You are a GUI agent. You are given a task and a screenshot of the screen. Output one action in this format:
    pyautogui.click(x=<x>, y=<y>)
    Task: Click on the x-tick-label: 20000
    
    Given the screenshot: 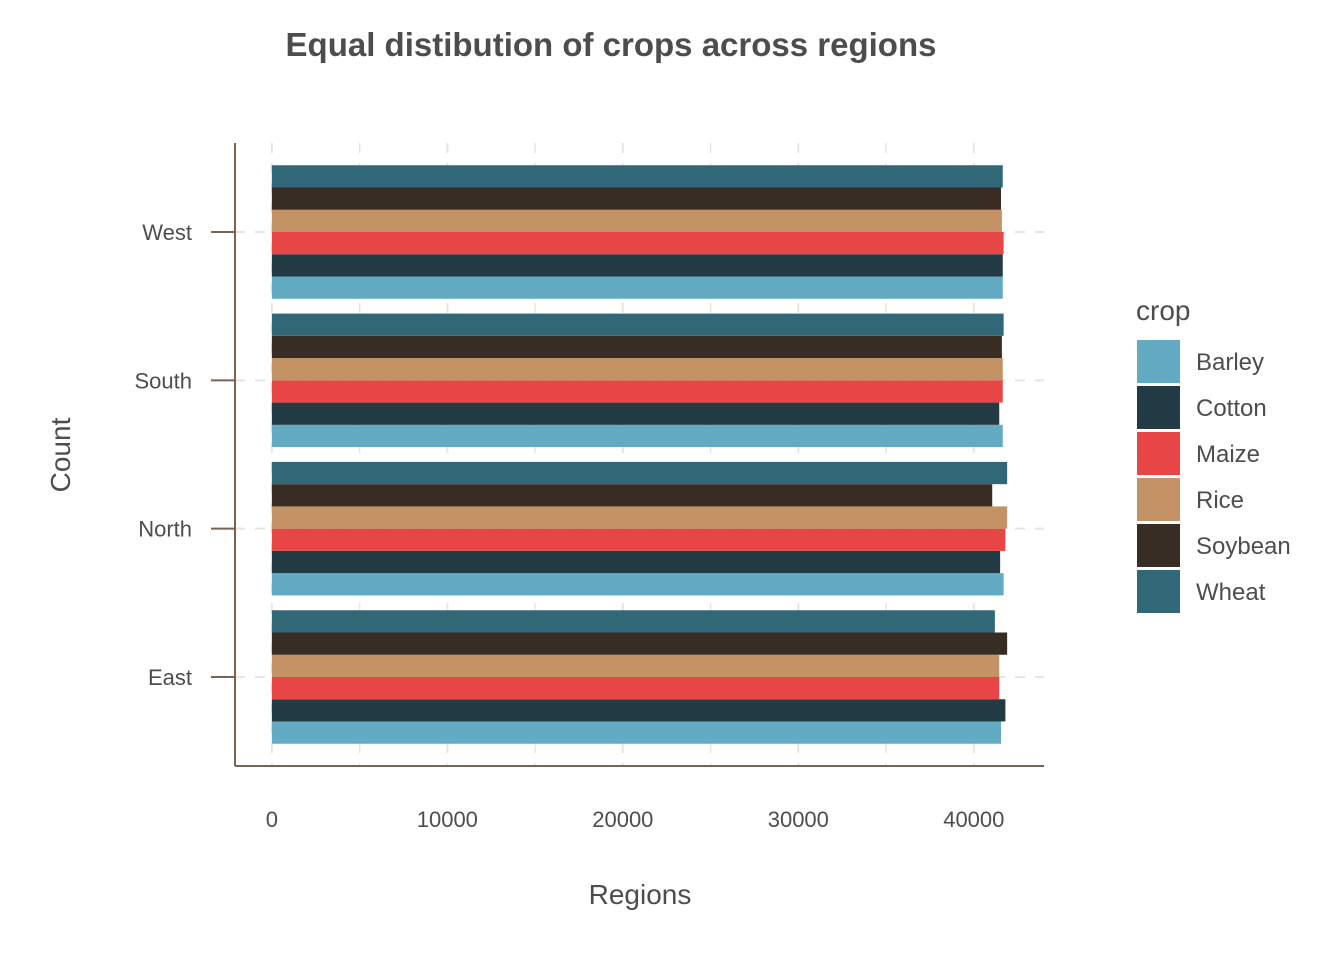 What is the action you would take?
    pyautogui.click(x=622, y=819)
    